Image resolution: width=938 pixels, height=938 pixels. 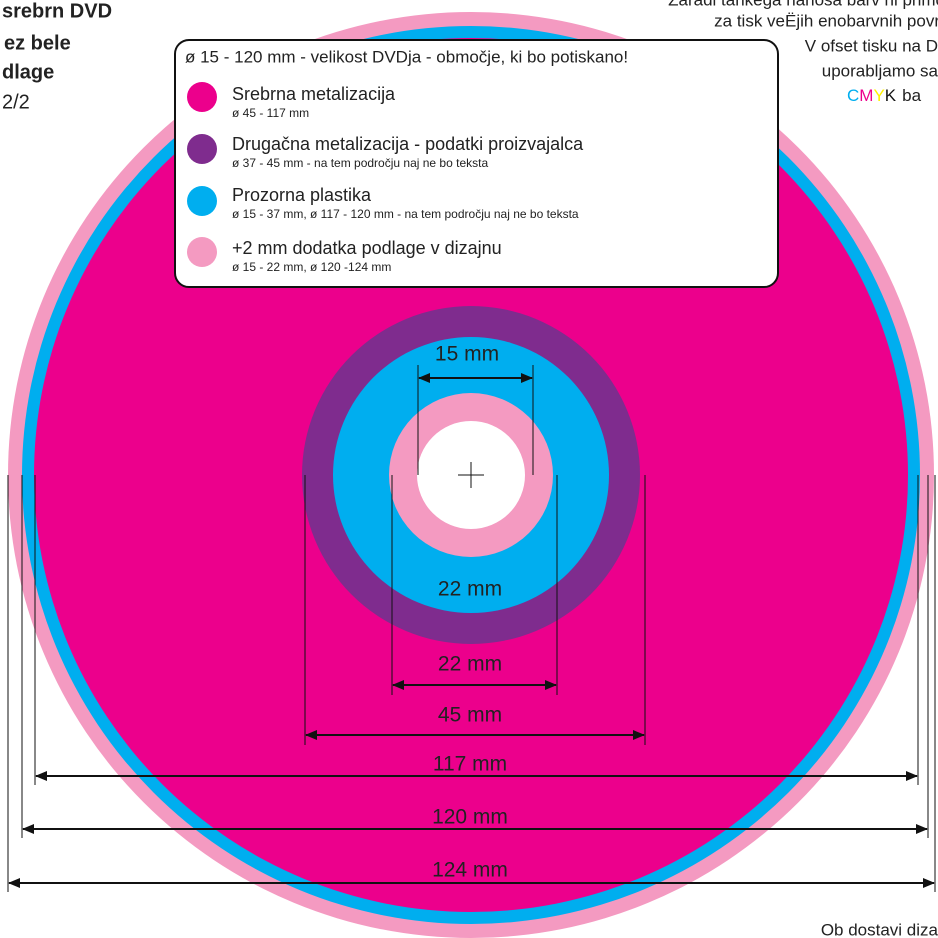 I want to click on page-number: 2/2, so click(x=16, y=102).